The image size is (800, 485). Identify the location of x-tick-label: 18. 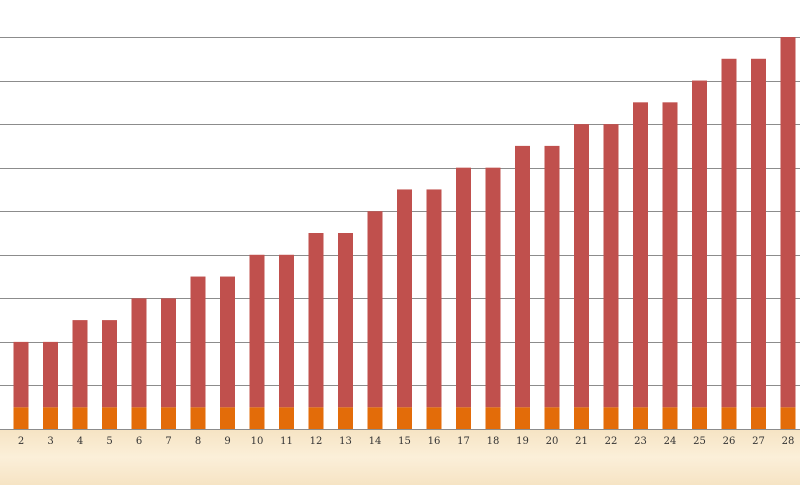
(493, 441).